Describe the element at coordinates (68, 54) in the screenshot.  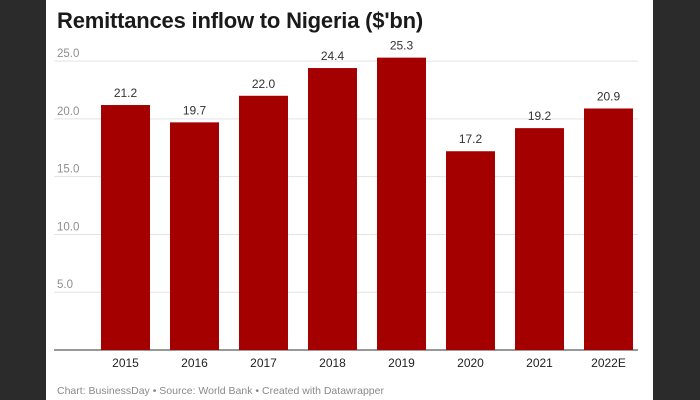
I see `y-tick-label: 25.0` at that location.